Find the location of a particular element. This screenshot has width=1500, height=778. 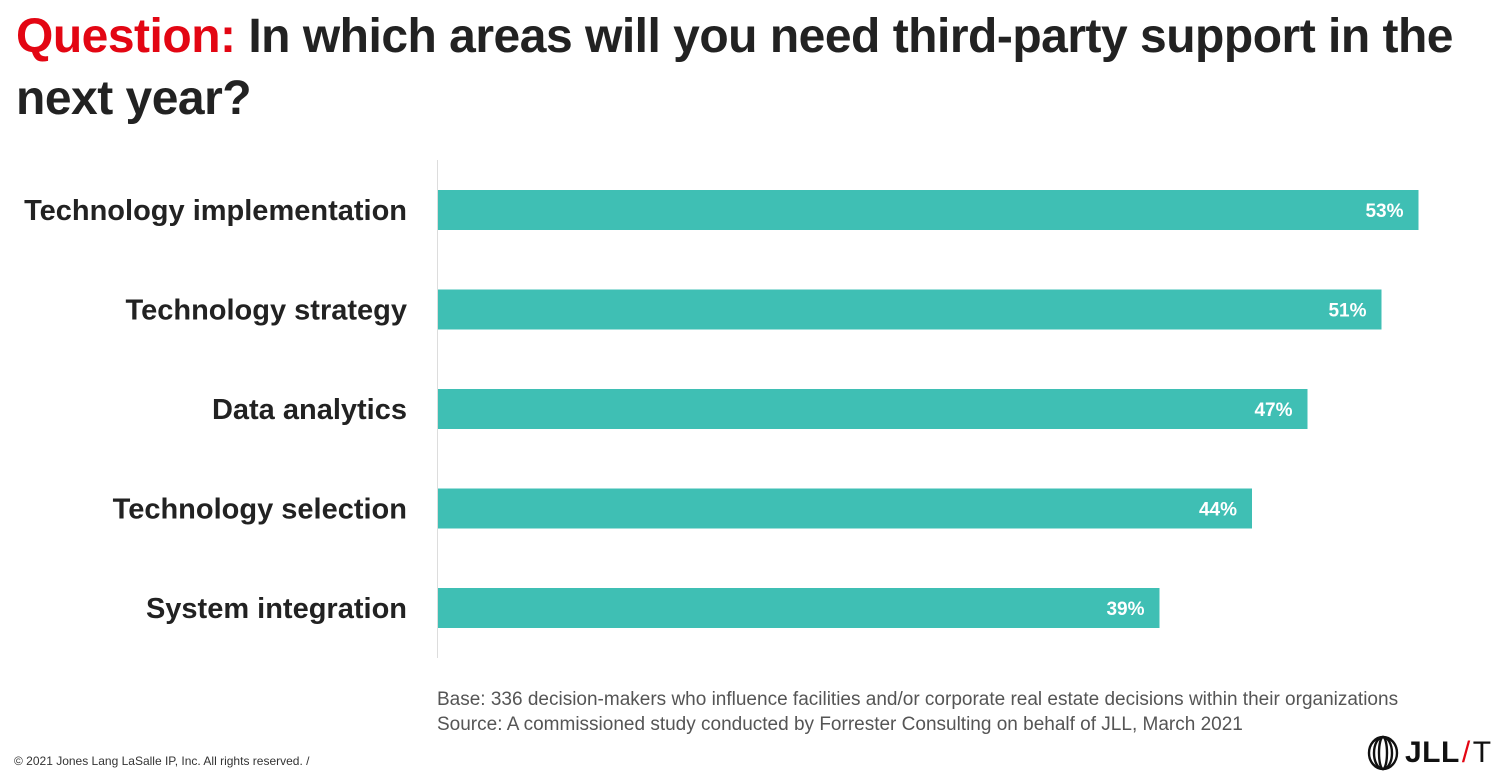

jll-logo: JLL/T is located at coordinates (1429, 753).